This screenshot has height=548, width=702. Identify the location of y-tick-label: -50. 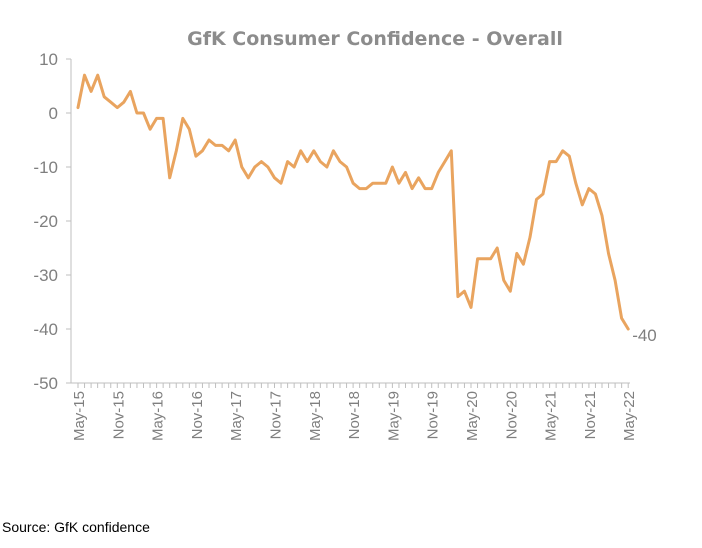
(45, 383).